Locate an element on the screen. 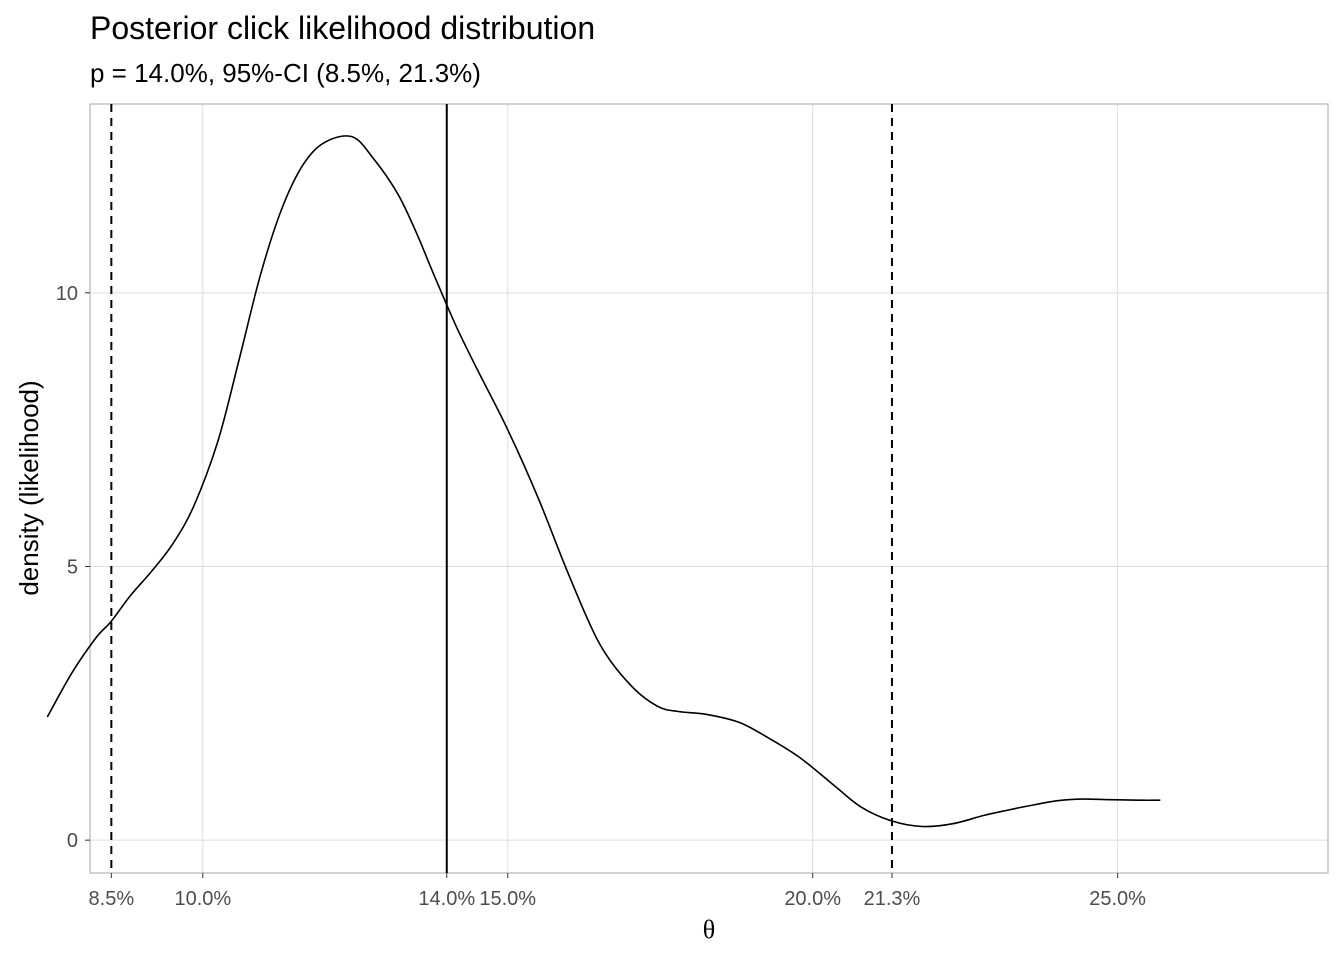  x-tick-label-1: 10.0% is located at coordinates (202, 899).